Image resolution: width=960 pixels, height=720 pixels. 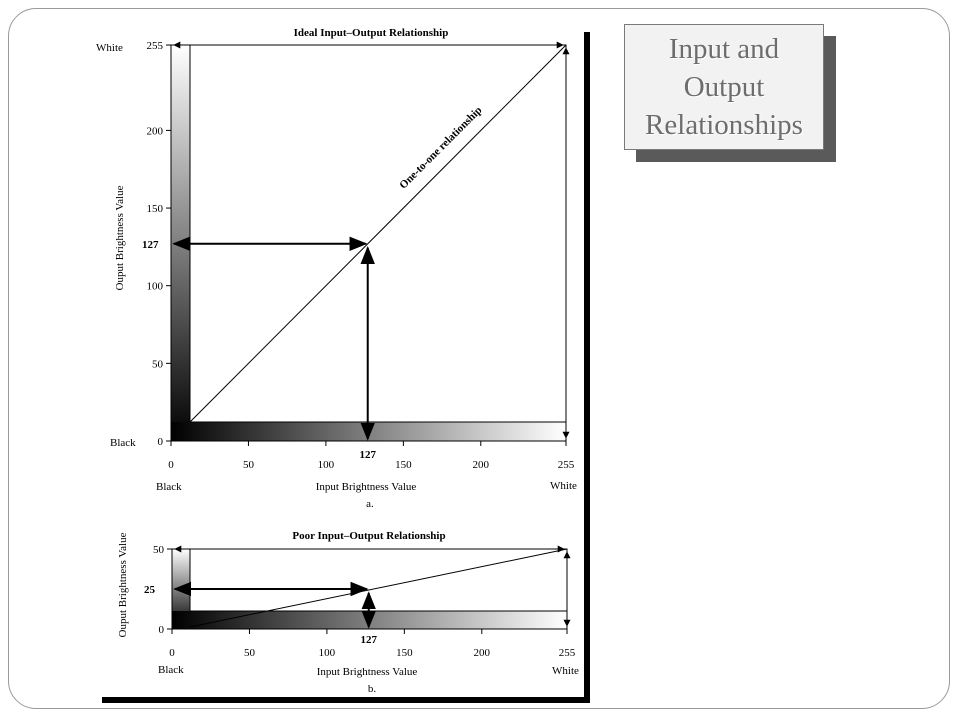 What do you see at coordinates (366, 487) in the screenshot?
I see `chart-a-x-axis-label: Input Brightness Value` at bounding box center [366, 487].